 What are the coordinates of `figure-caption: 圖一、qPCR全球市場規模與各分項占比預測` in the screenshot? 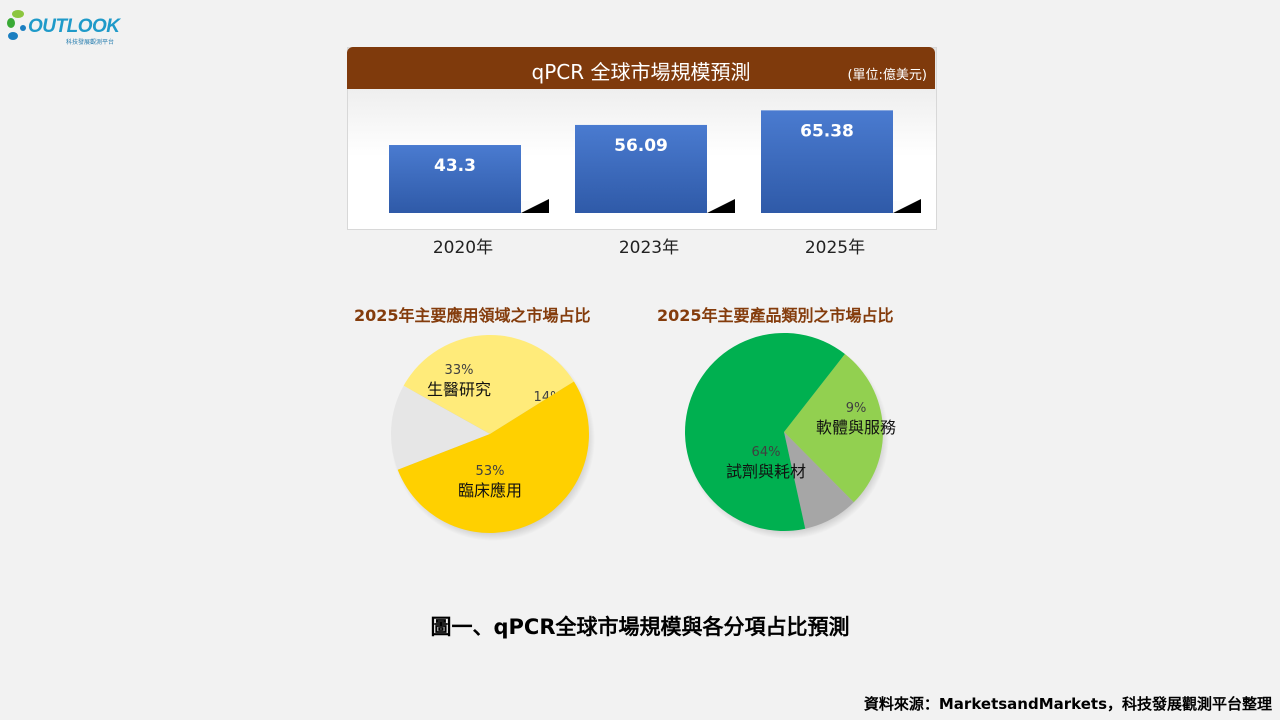 It's located at (640, 627).